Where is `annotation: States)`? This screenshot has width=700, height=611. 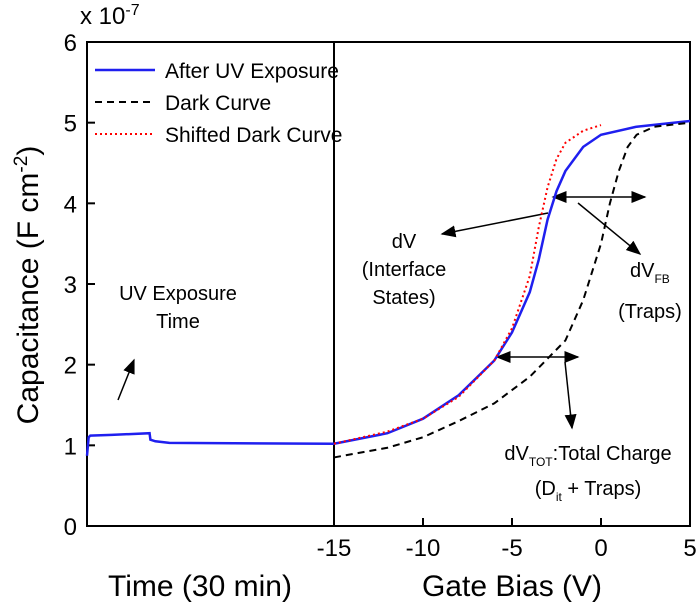 annotation: States) is located at coordinates (403, 298).